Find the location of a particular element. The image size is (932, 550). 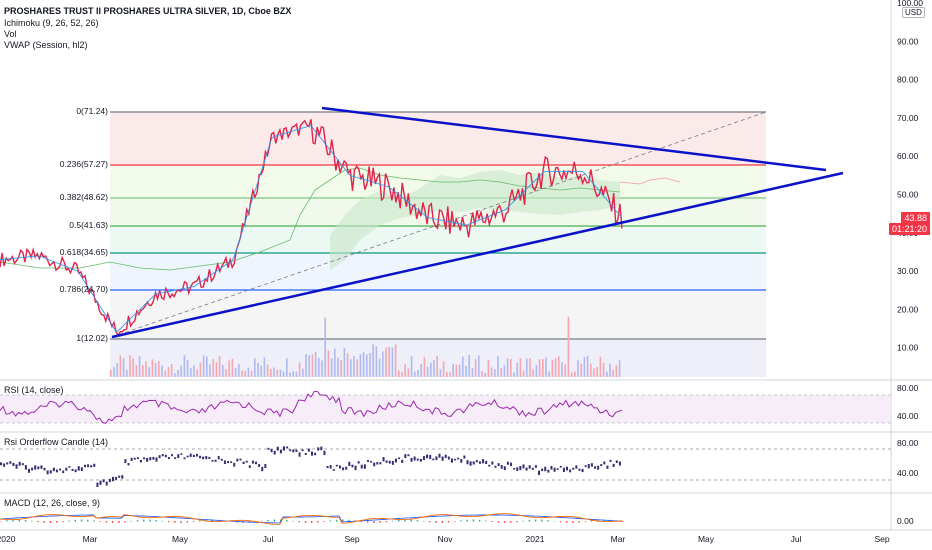

indicator-ichimoku: Ichimoku (9, 26, 52, 26) is located at coordinates (51, 23).